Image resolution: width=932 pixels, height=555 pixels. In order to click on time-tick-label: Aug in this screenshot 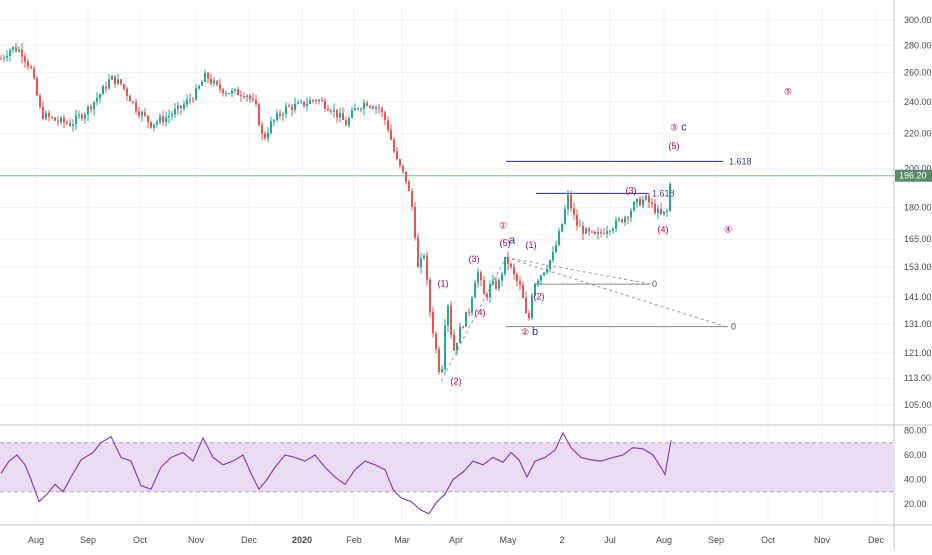, I will do `click(664, 540)`.